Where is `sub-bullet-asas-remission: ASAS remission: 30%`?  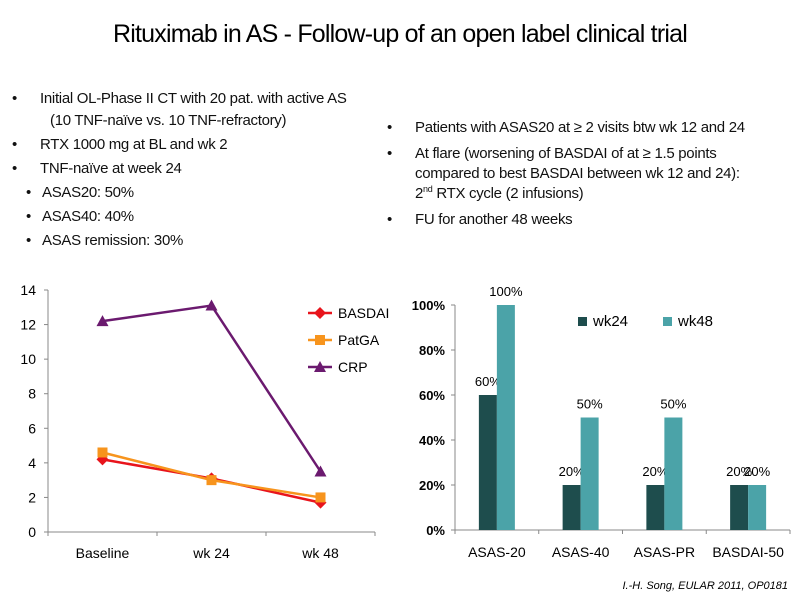
sub-bullet-asas-remission: ASAS remission: 30% is located at coordinates (205, 241).